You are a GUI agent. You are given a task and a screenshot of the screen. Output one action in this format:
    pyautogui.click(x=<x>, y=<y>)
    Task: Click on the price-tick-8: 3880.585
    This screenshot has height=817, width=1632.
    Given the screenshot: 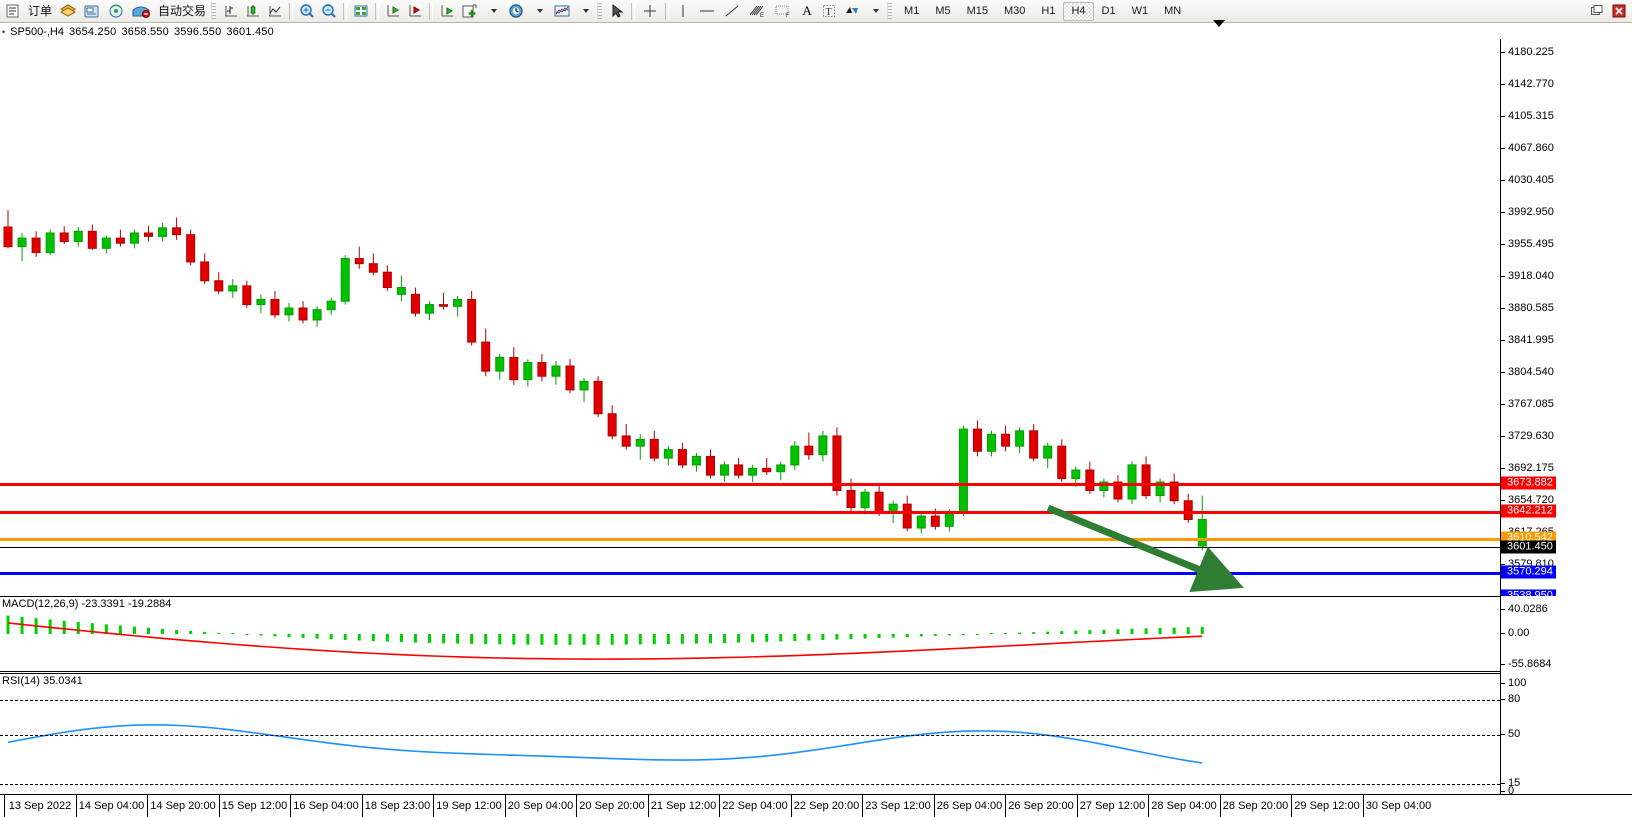 What is the action you would take?
    pyautogui.click(x=1527, y=308)
    